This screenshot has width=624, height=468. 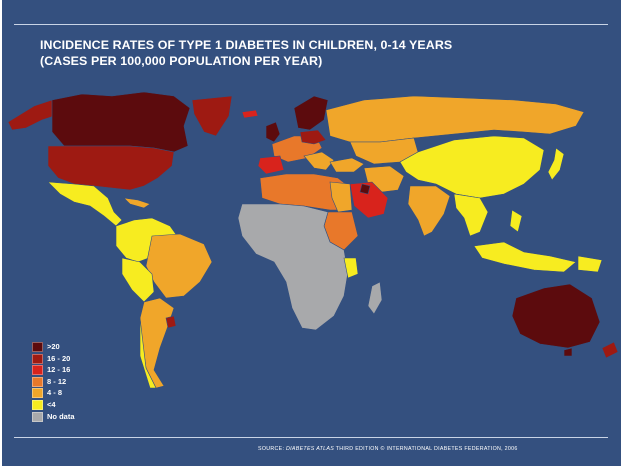 I want to click on region-alaska, so click(x=31, y=115).